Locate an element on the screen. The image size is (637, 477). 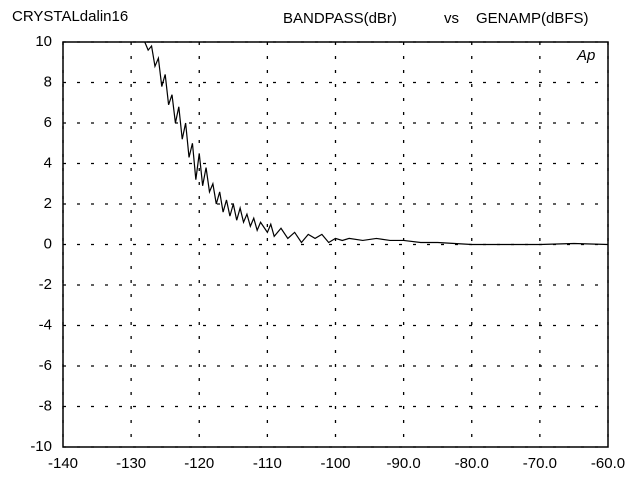
y-tick-label: 8 is located at coordinates (48, 81).